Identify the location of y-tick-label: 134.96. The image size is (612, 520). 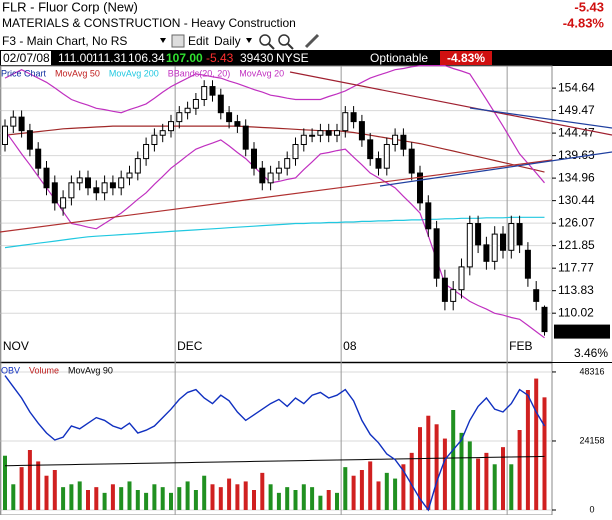
(576, 177).